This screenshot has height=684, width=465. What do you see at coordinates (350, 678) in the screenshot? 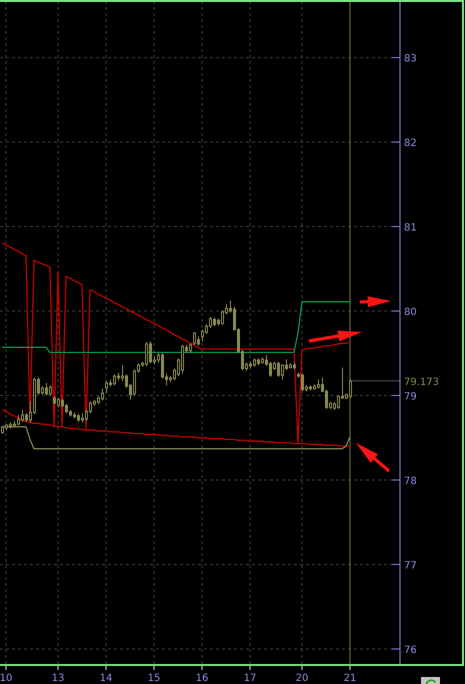
I see `x-tick-label: 21` at bounding box center [350, 678].